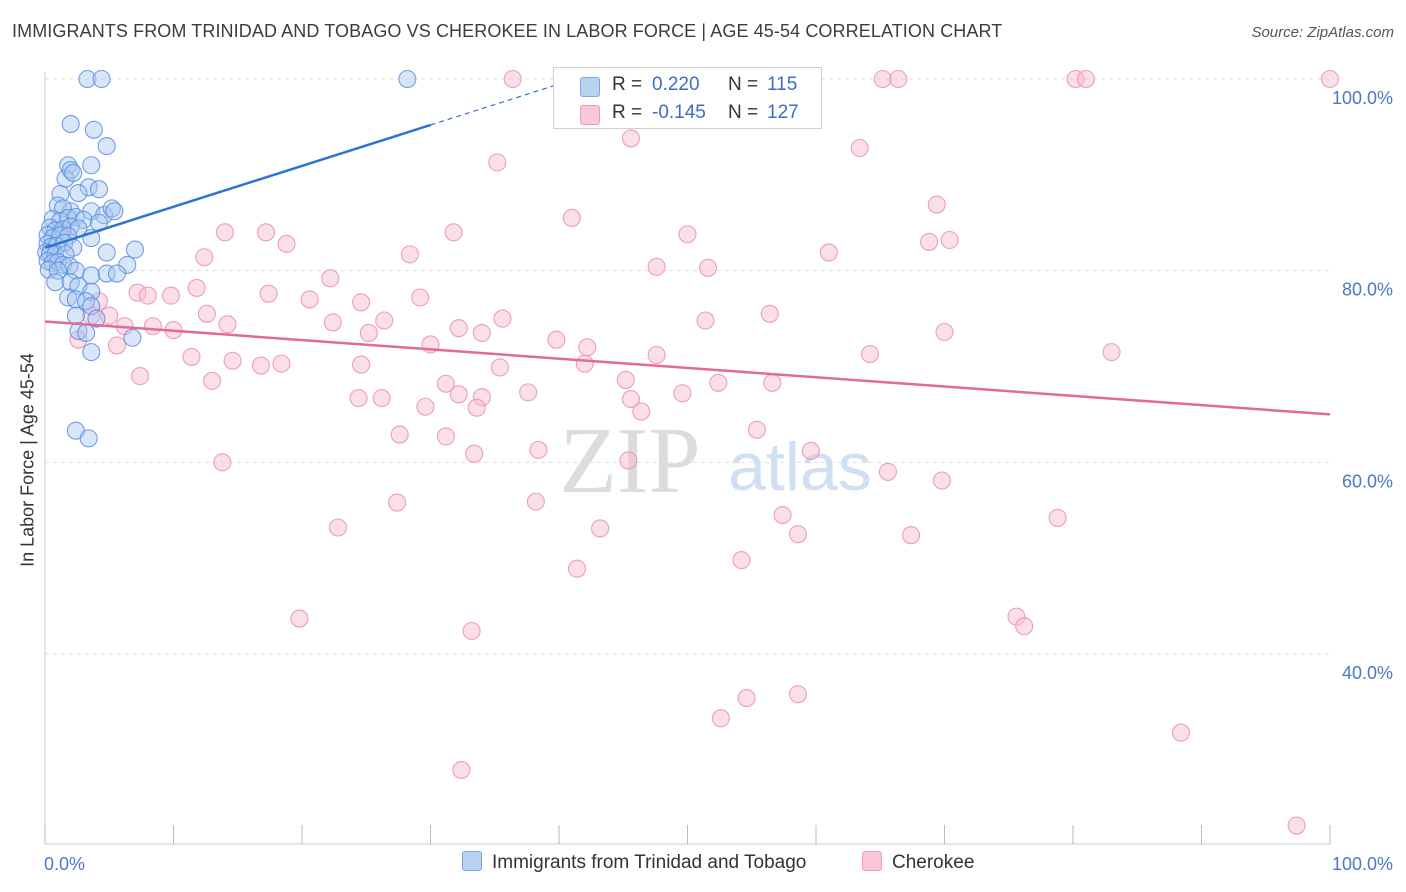 This screenshot has height=892, width=1406. I want to click on cherokee-trend-line, so click(687, 368).